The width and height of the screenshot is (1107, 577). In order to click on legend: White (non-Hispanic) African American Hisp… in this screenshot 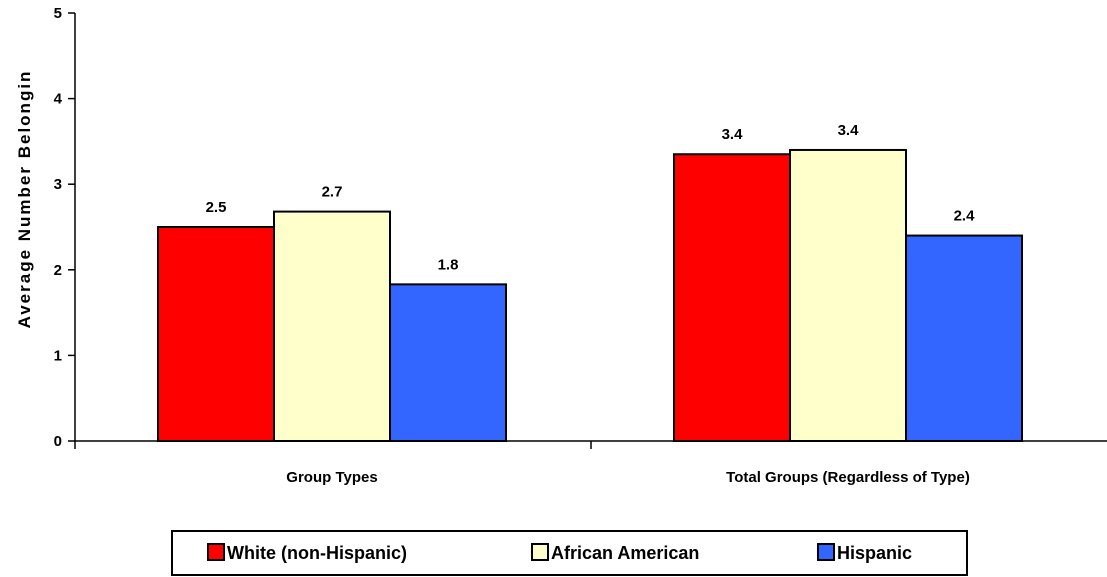, I will do `click(569, 553)`.